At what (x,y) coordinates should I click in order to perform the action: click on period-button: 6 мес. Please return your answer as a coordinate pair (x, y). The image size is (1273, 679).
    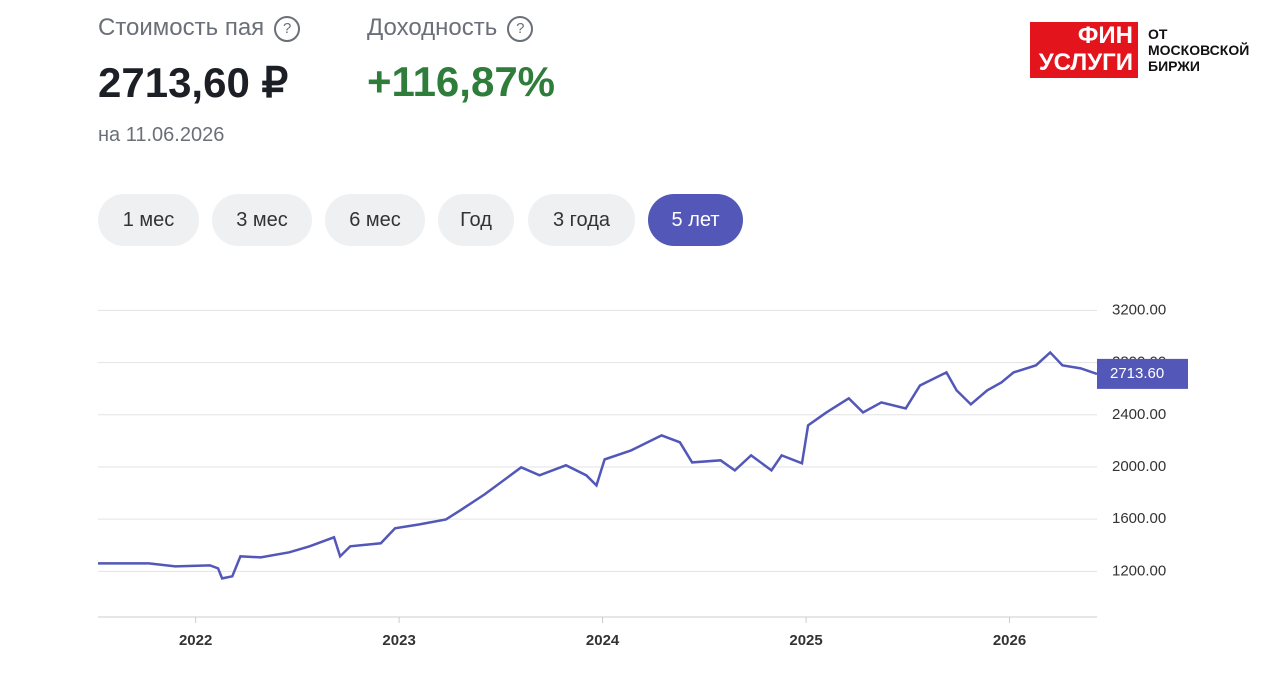
    Looking at the image, I should click on (375, 220).